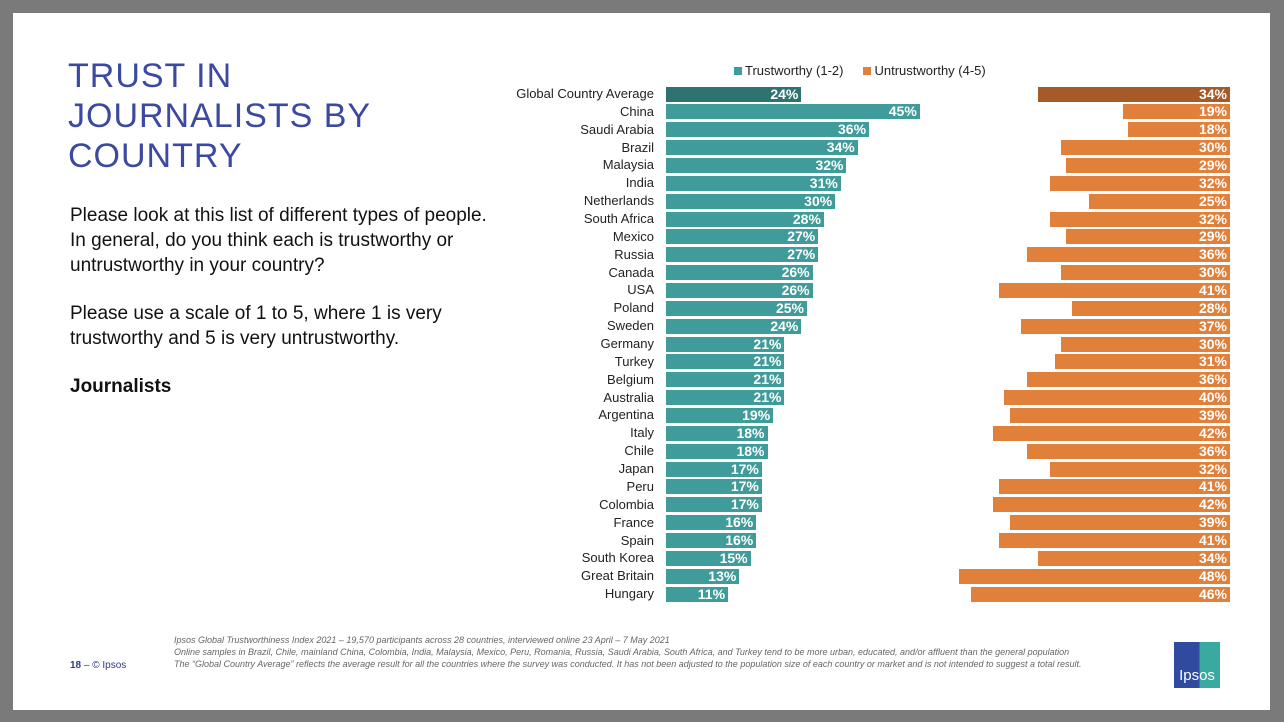 The image size is (1284, 722). What do you see at coordinates (633, 522) in the screenshot?
I see `category-label: France` at bounding box center [633, 522].